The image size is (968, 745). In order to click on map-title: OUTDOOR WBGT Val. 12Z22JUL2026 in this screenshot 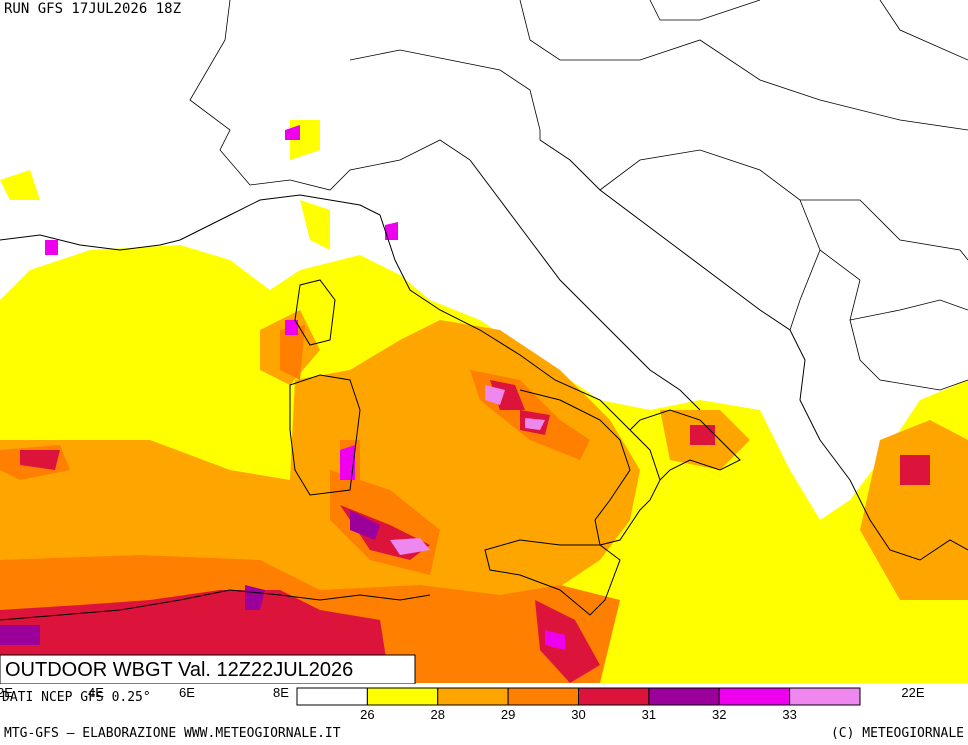, I will do `click(179, 670)`.